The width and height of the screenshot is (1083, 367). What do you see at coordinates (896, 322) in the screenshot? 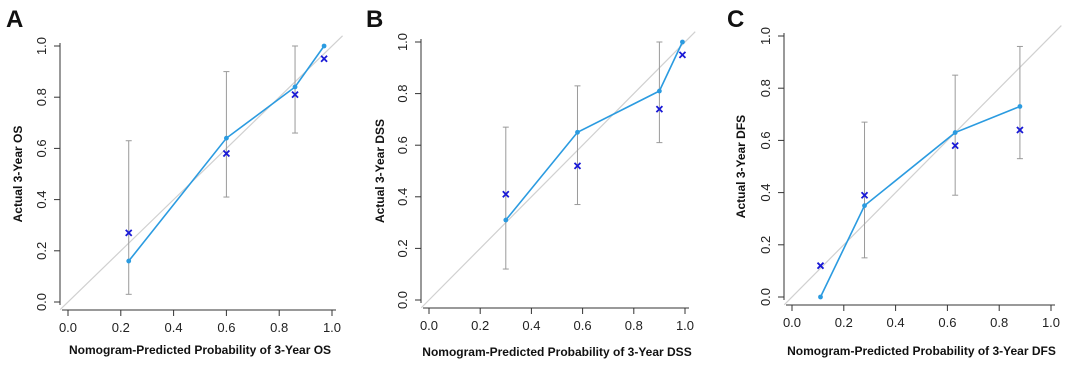
I see `x-tick-label-c: 0.4` at bounding box center [896, 322].